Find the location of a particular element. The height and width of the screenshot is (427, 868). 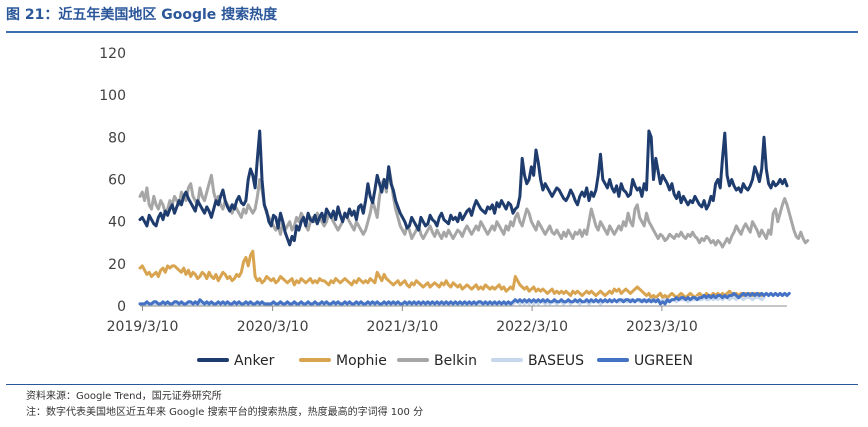

x-tick-label: 2022/3/10 is located at coordinates (532, 327).